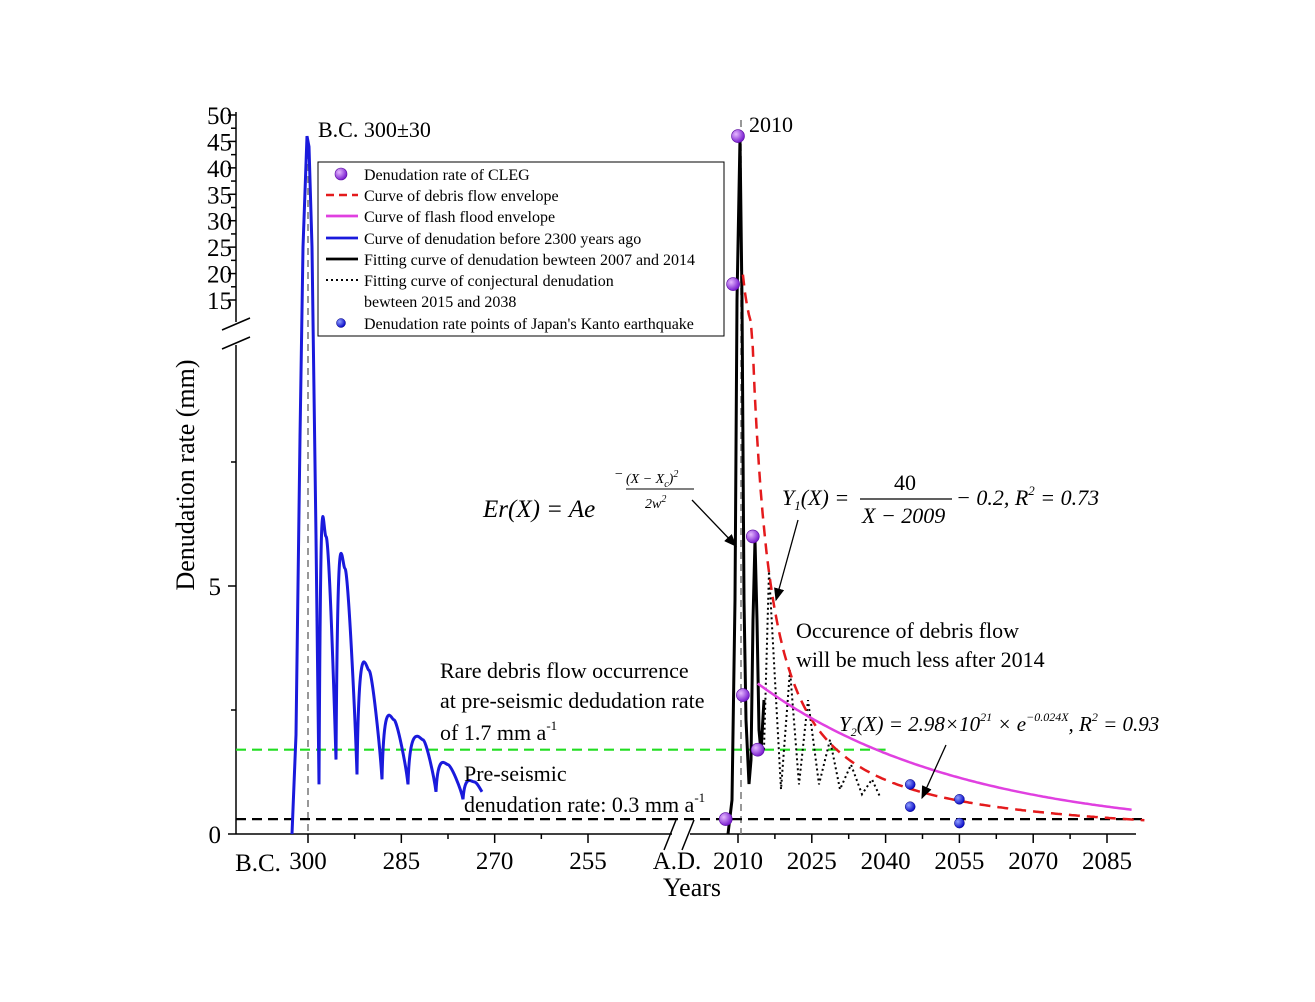  Describe the element at coordinates (675, 474) in the screenshot. I see `eq-er-num-sup: 2` at that location.